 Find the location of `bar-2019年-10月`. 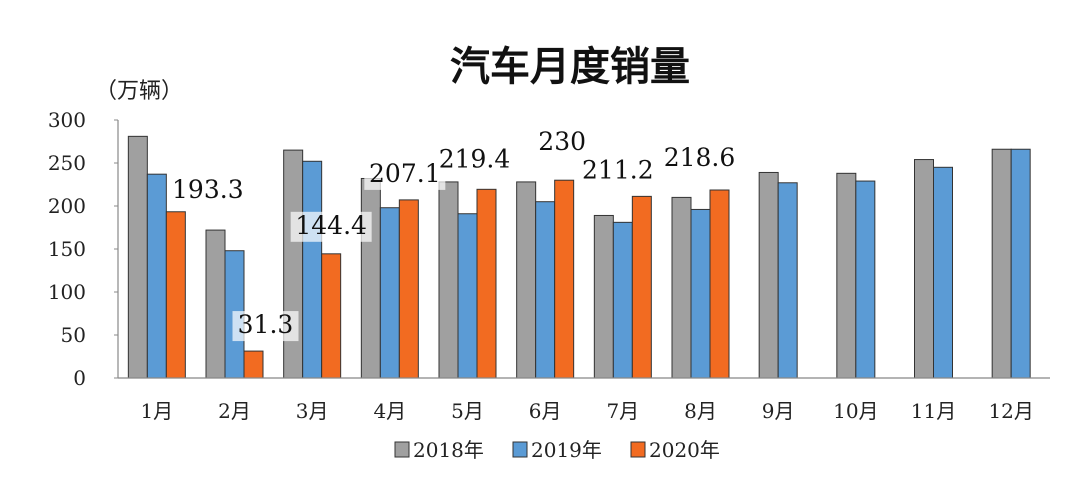

bar-2019年-10月 is located at coordinates (865, 279).